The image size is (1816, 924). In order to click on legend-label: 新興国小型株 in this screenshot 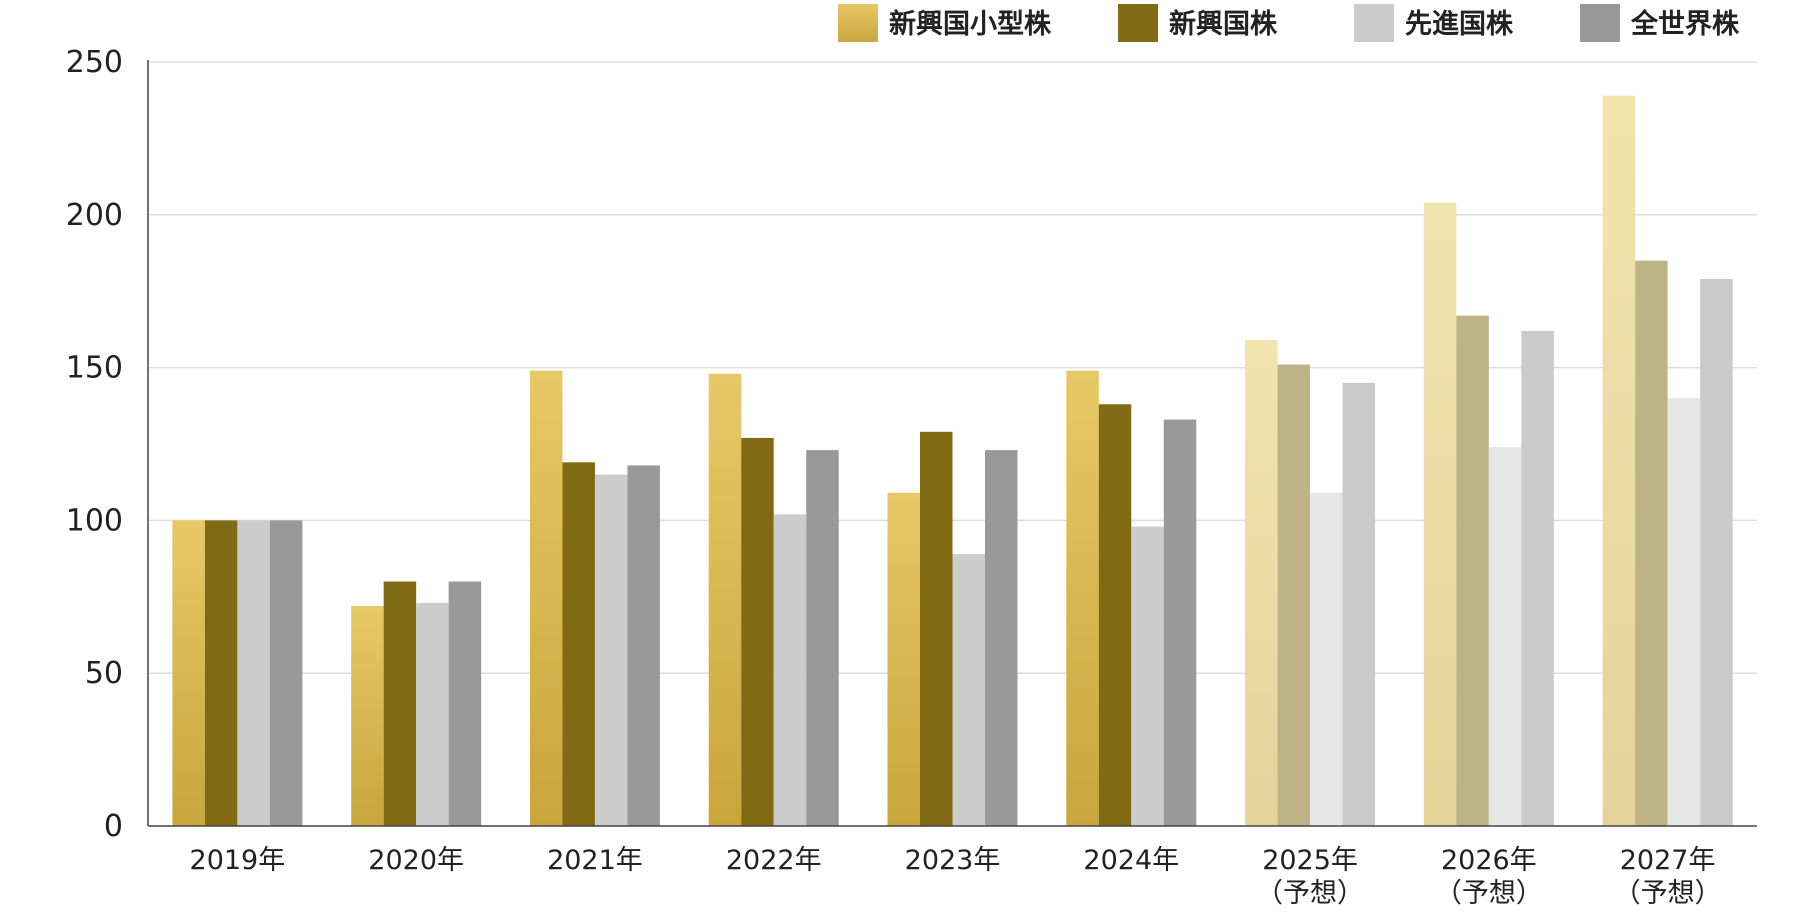, I will do `click(970, 24)`.